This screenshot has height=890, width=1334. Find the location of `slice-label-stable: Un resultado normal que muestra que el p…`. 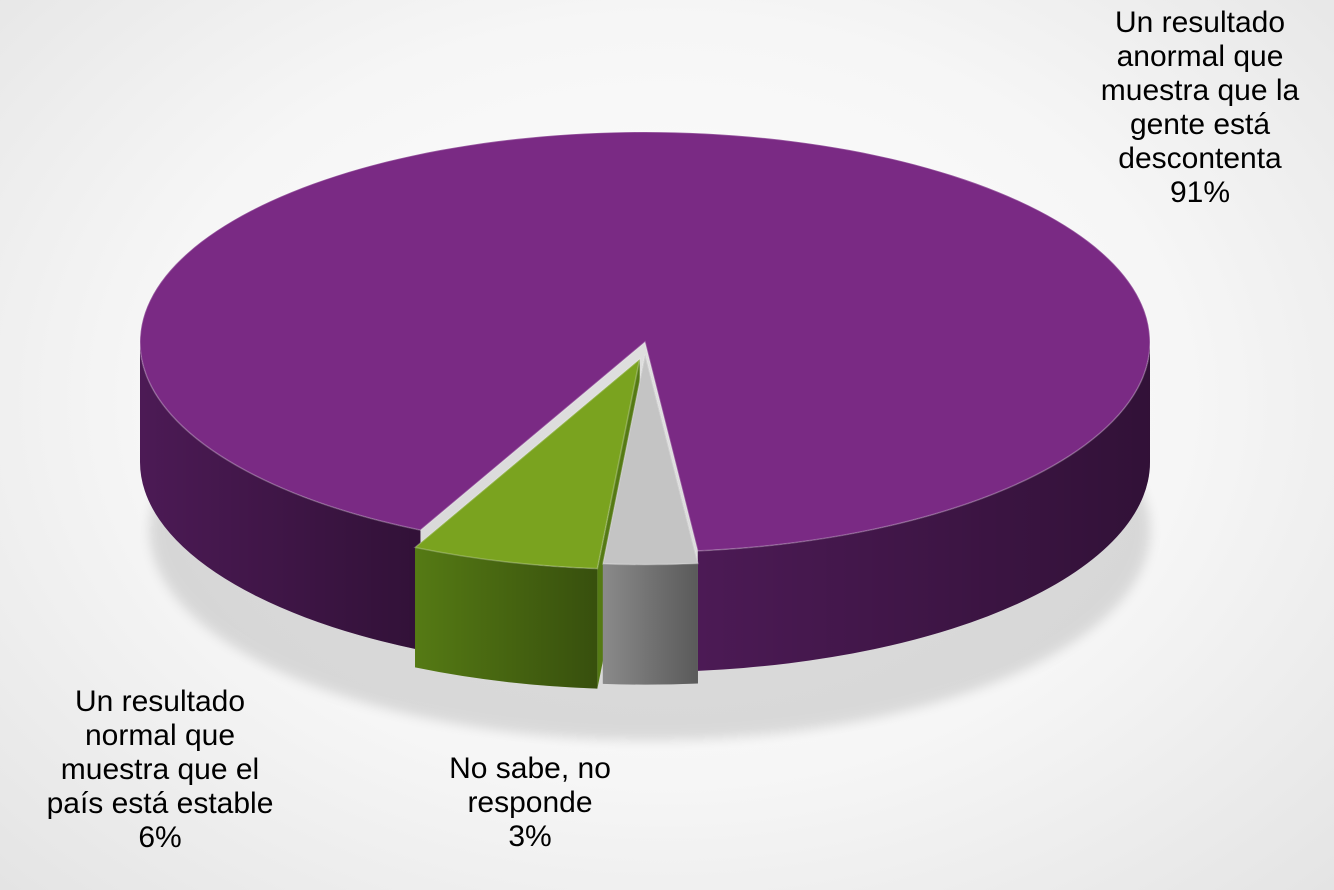

slice-label-stable: Un resultado normal que muestra que el p… is located at coordinates (160, 769).